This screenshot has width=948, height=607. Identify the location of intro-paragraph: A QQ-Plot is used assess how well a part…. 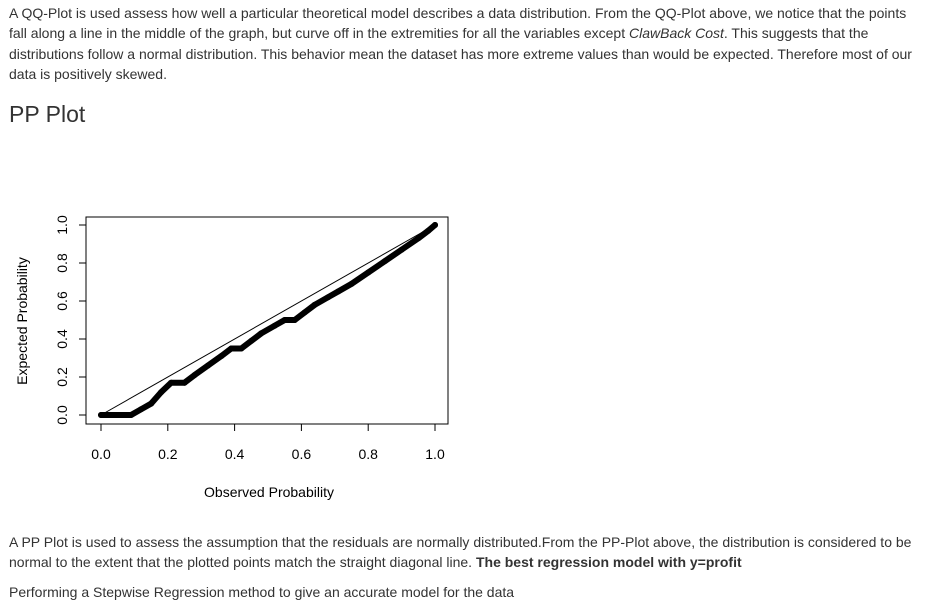
(466, 43).